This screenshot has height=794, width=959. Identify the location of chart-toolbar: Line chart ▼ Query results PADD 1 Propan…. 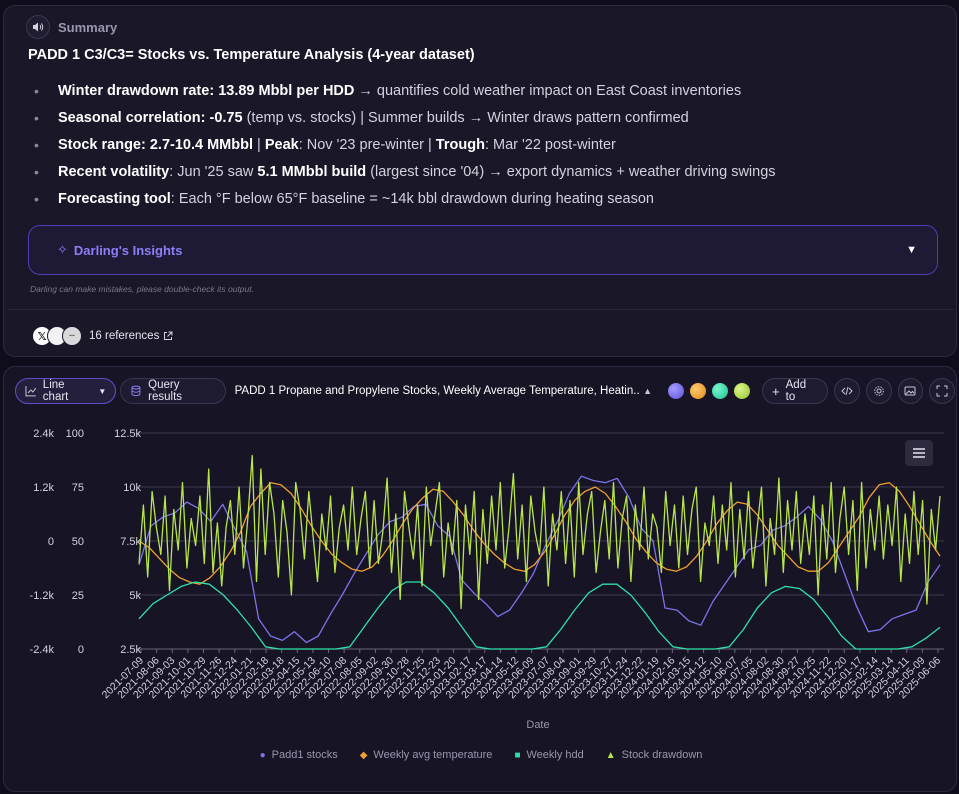
(485, 391).